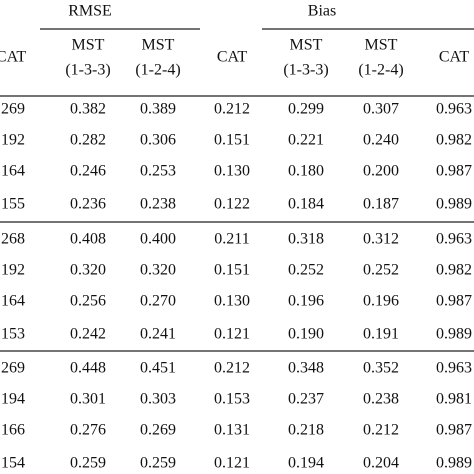 This screenshot has height=474, width=474. What do you see at coordinates (306, 368) in the screenshot?
I see `cell: 0.348` at bounding box center [306, 368].